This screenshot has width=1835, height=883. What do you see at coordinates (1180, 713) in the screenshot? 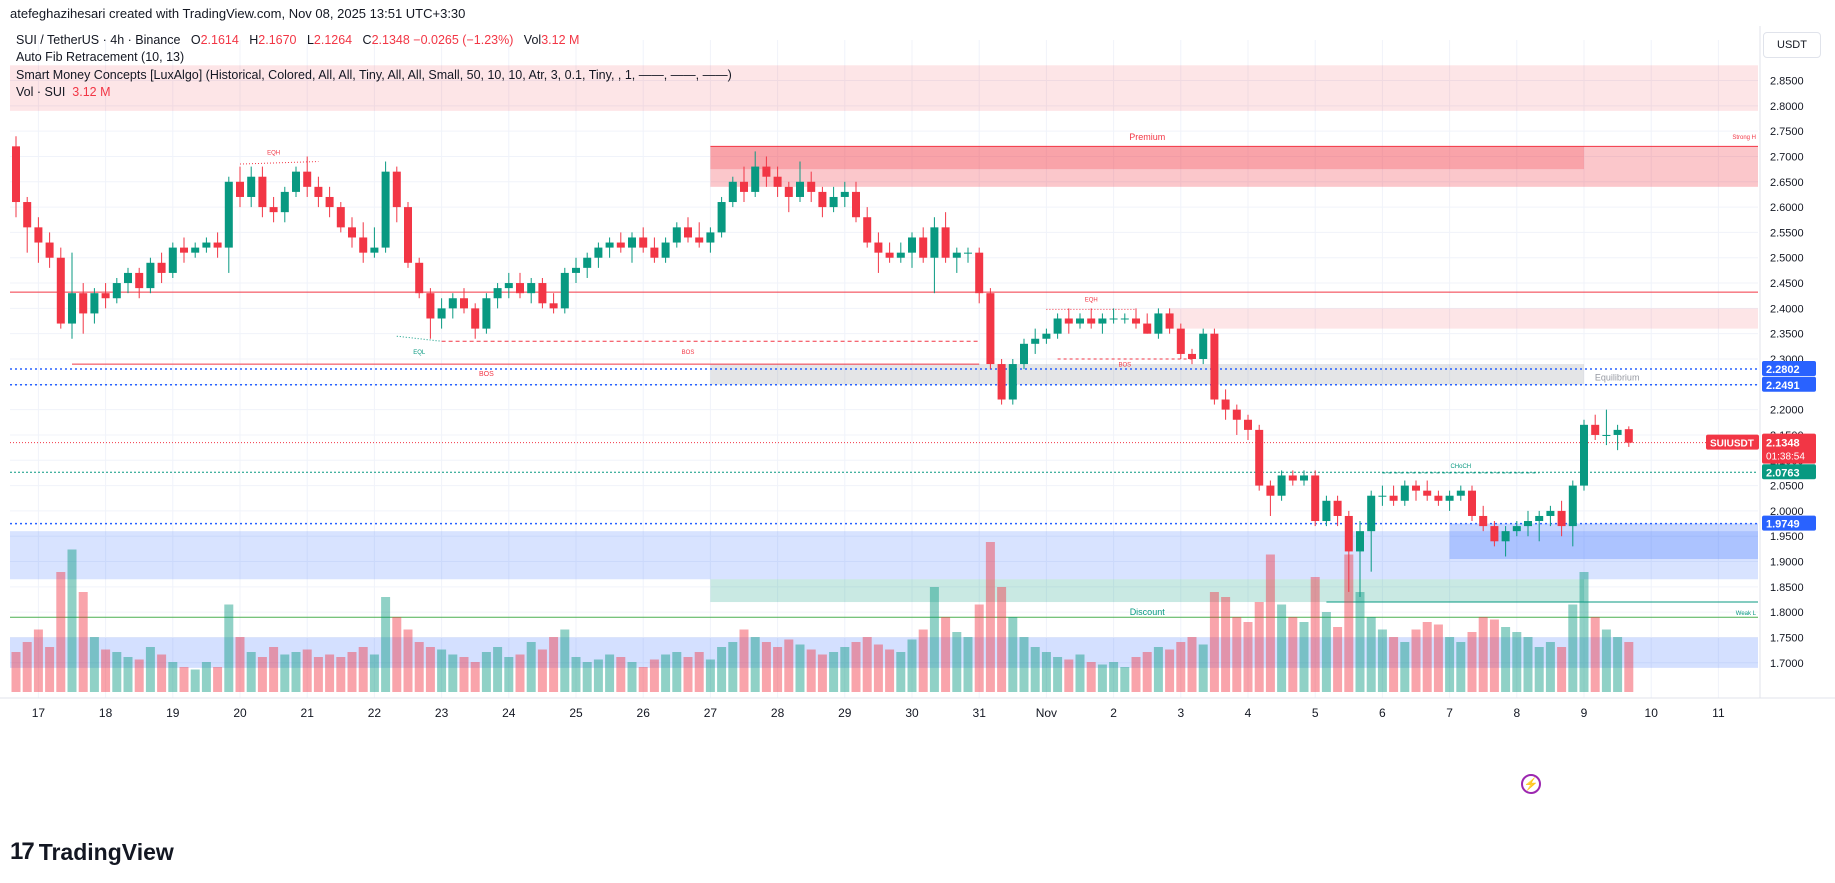
I see `time-tick-label: 3` at bounding box center [1180, 713].